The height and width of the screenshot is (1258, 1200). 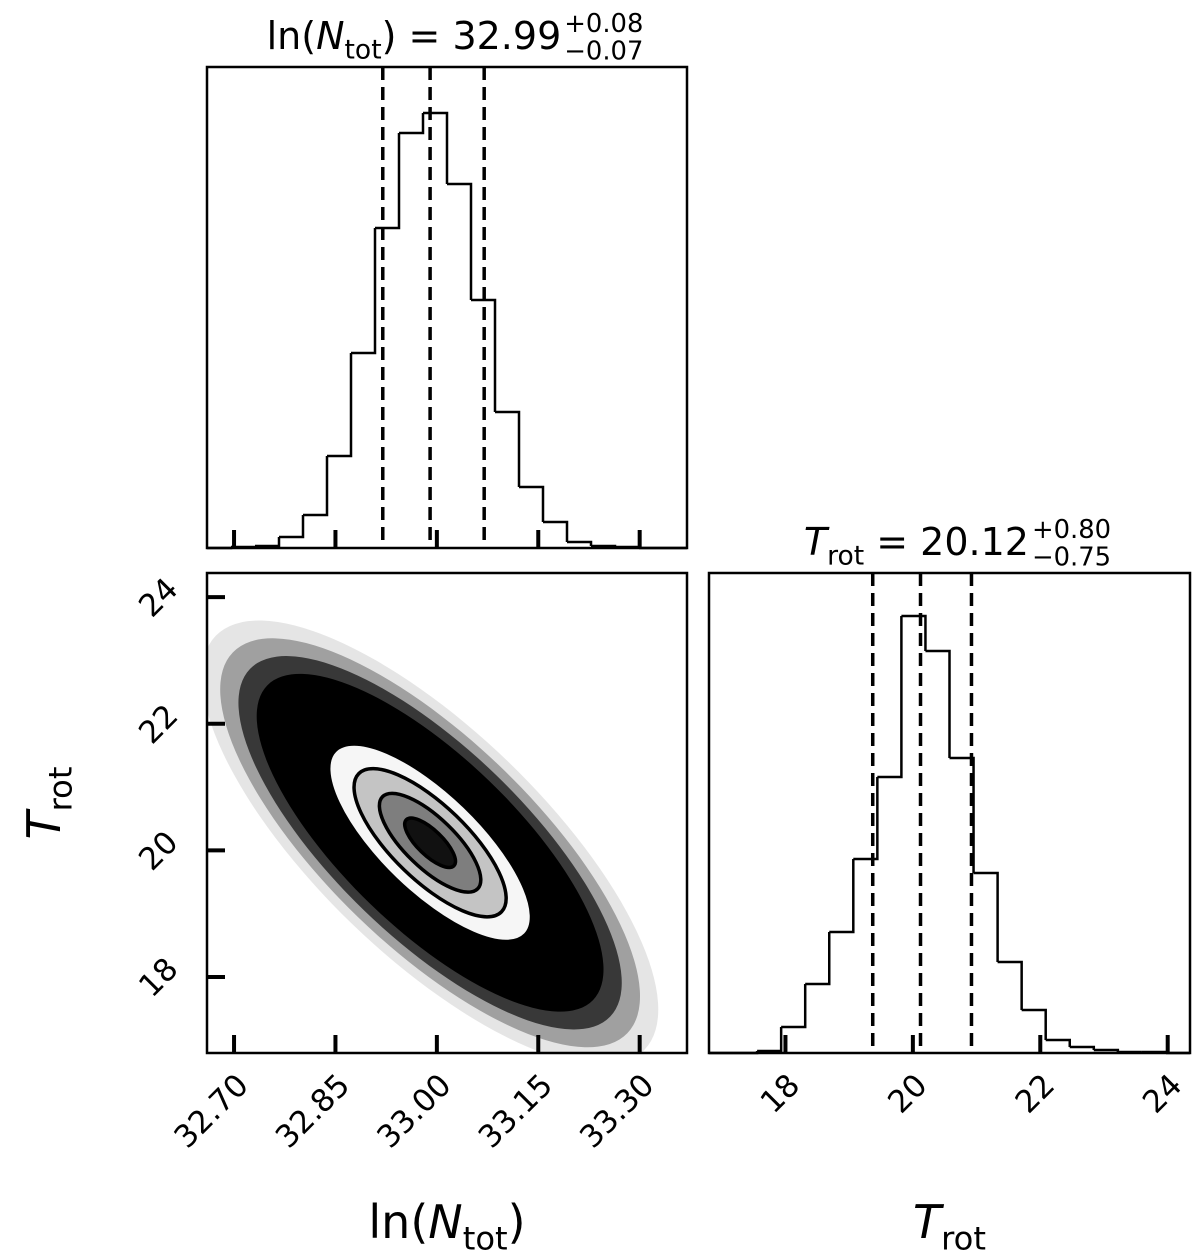 I want to click on y-tick-label: 24, so click(x=158, y=597).